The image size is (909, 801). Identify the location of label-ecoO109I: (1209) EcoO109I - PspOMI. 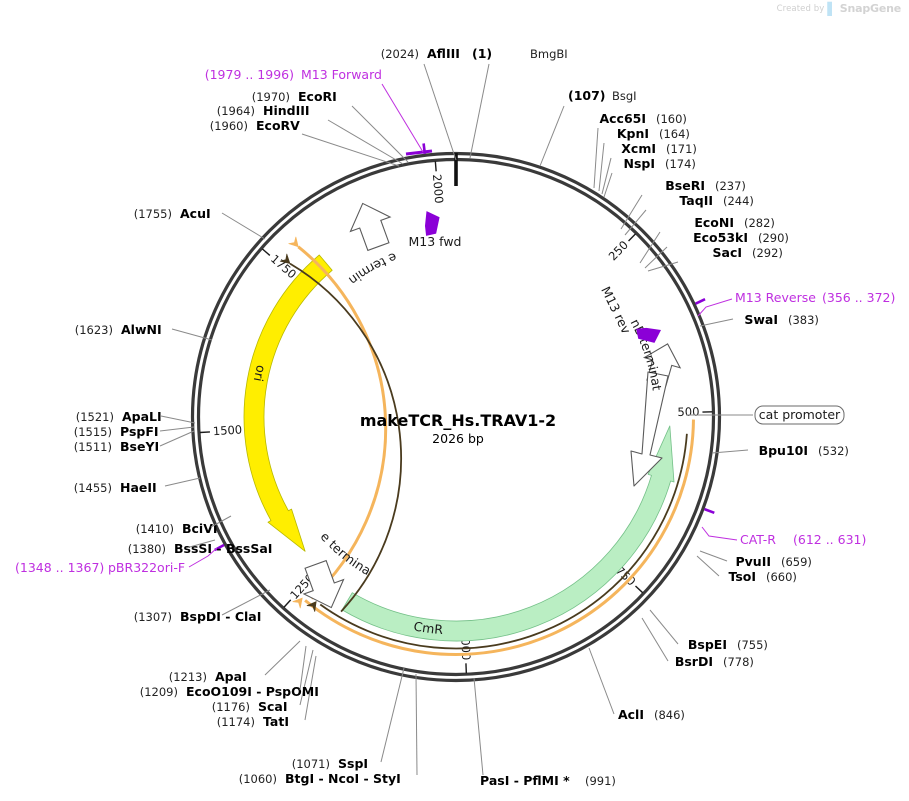
(229, 691).